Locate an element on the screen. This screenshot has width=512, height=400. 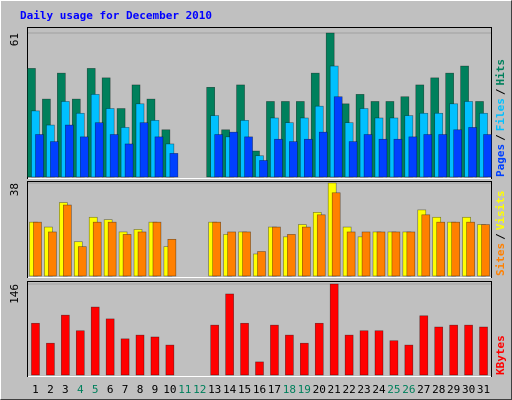
x-tick-label: 22 is located at coordinates (348, 389).